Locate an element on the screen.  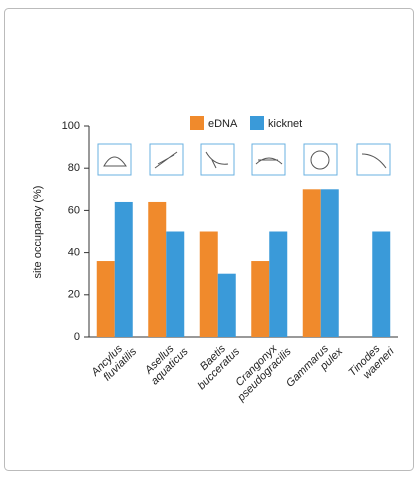
x-tick-label: Asellus aquaticus is located at coordinates (164, 363).